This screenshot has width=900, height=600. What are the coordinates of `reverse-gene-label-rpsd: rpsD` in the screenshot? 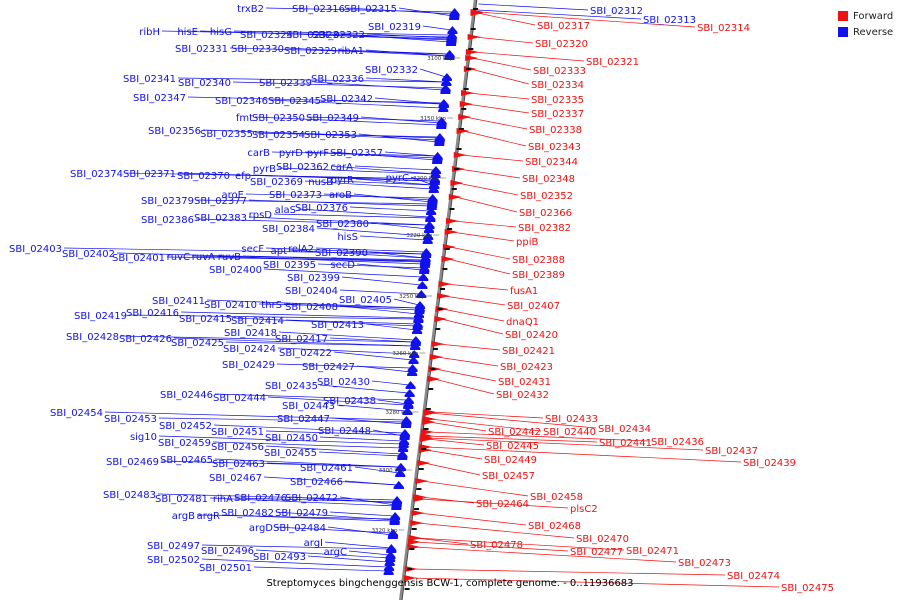 It's located at (261, 215).